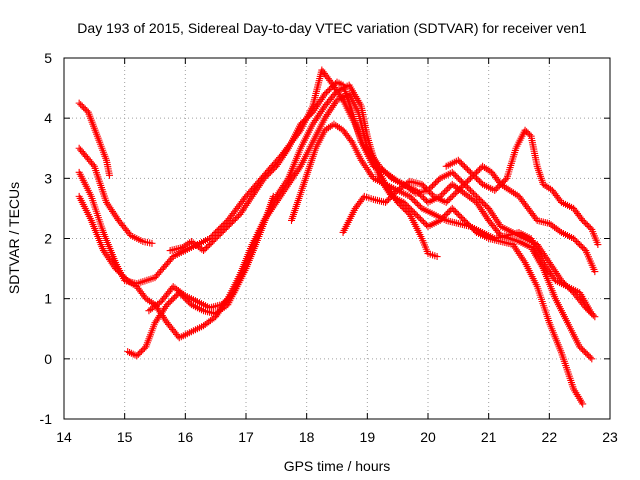 Image resolution: width=640 pixels, height=480 pixels. Describe the element at coordinates (125, 437) in the screenshot. I see `x-tick-label: 15` at that location.